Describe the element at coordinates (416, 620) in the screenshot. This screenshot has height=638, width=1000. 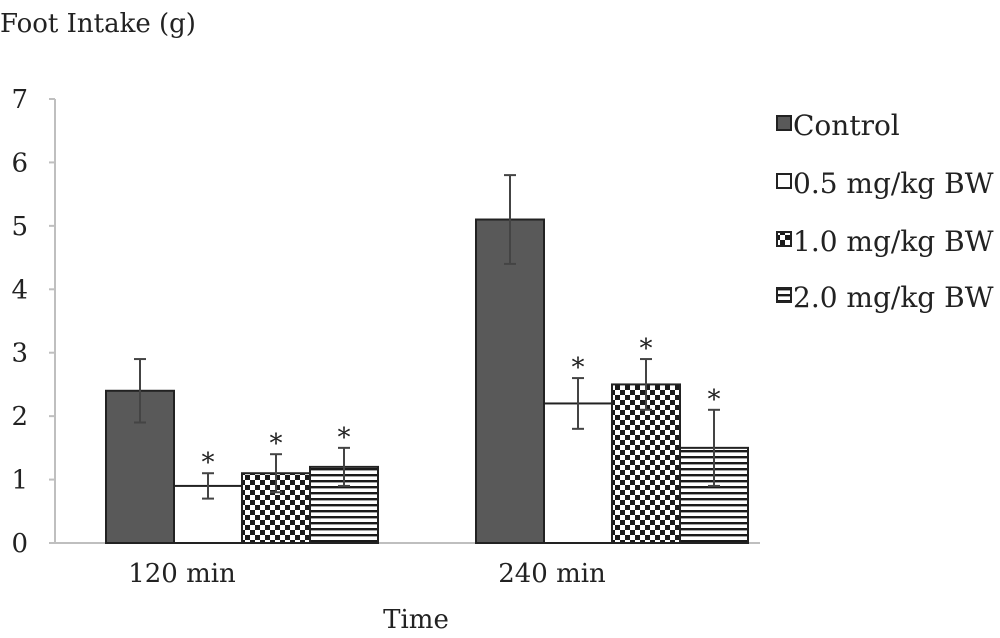
I see `x-axis-title: Time` at that location.